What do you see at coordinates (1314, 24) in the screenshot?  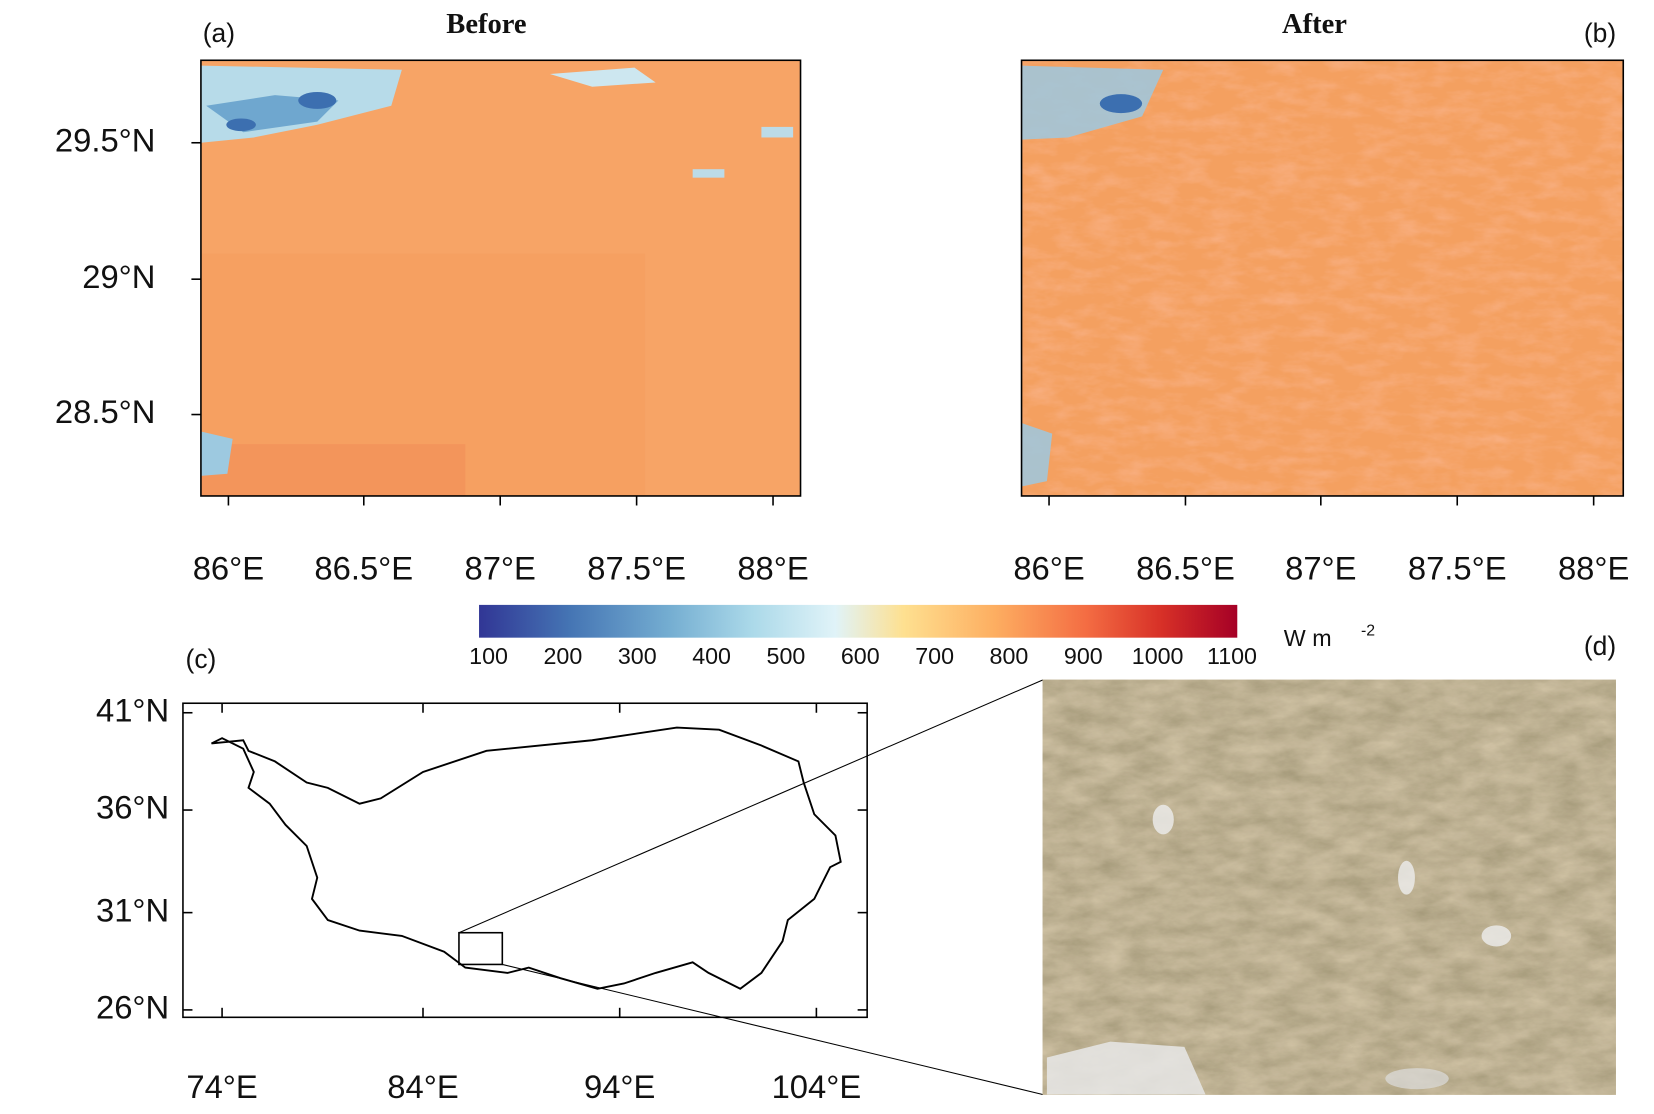 I see `panel-title: After` at bounding box center [1314, 24].